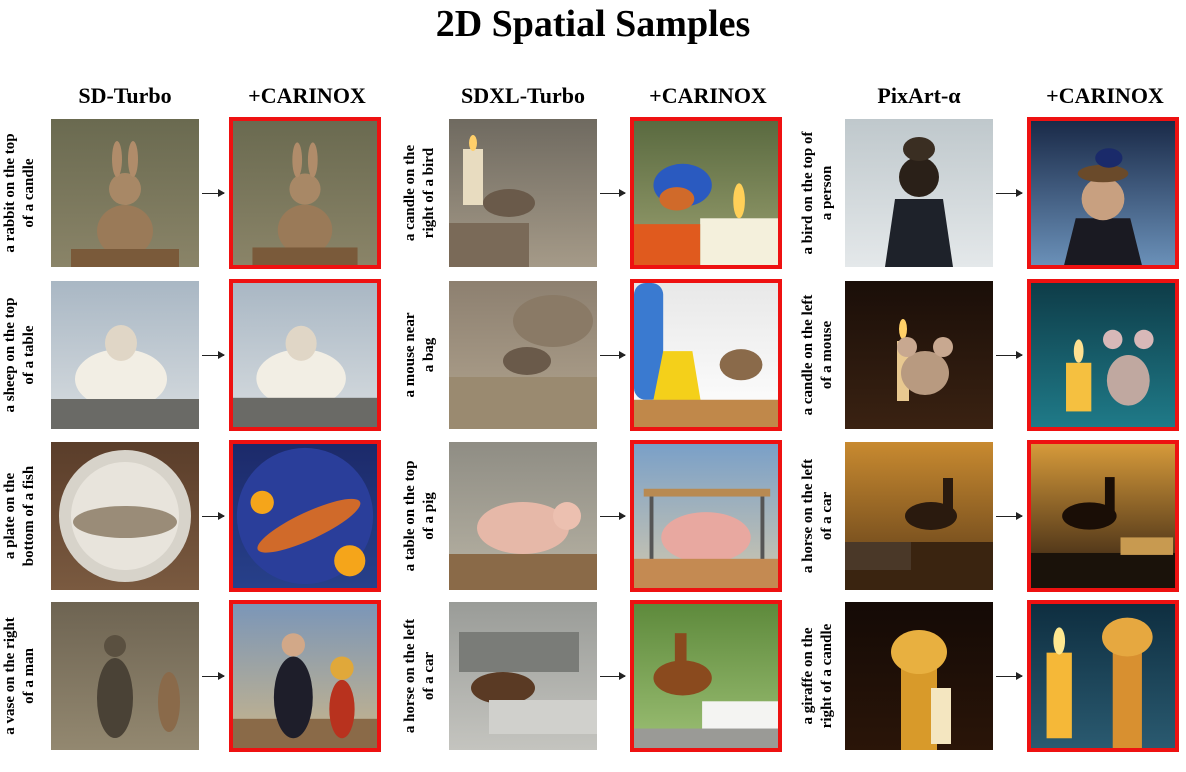  I want to click on prompt-line: of a candle, so click(29, 193).